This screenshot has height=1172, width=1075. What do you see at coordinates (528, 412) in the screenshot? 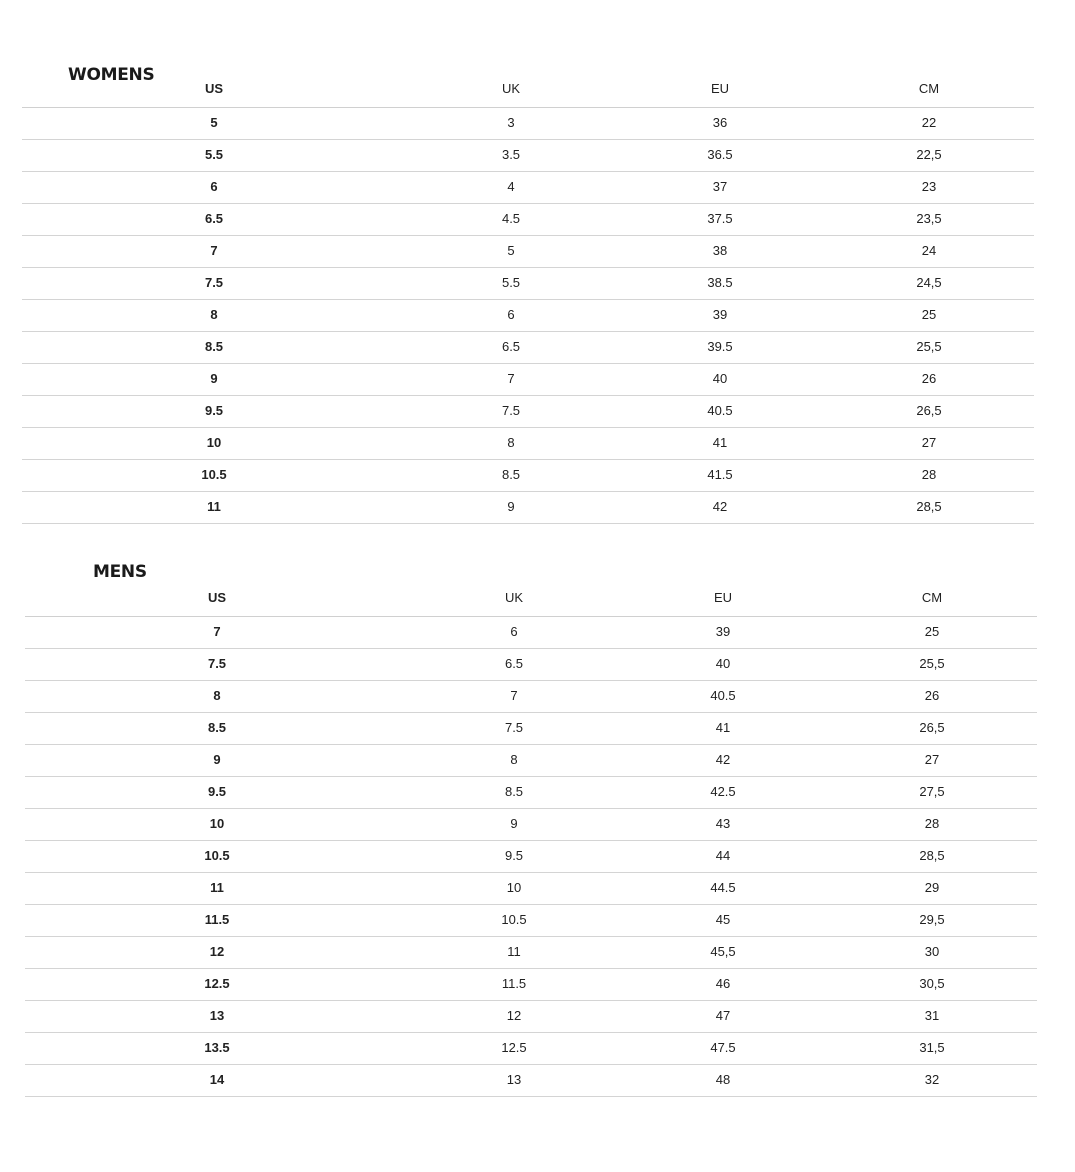
I see `table-row: 9.5 7.5 40.5 26,5` at bounding box center [528, 412].